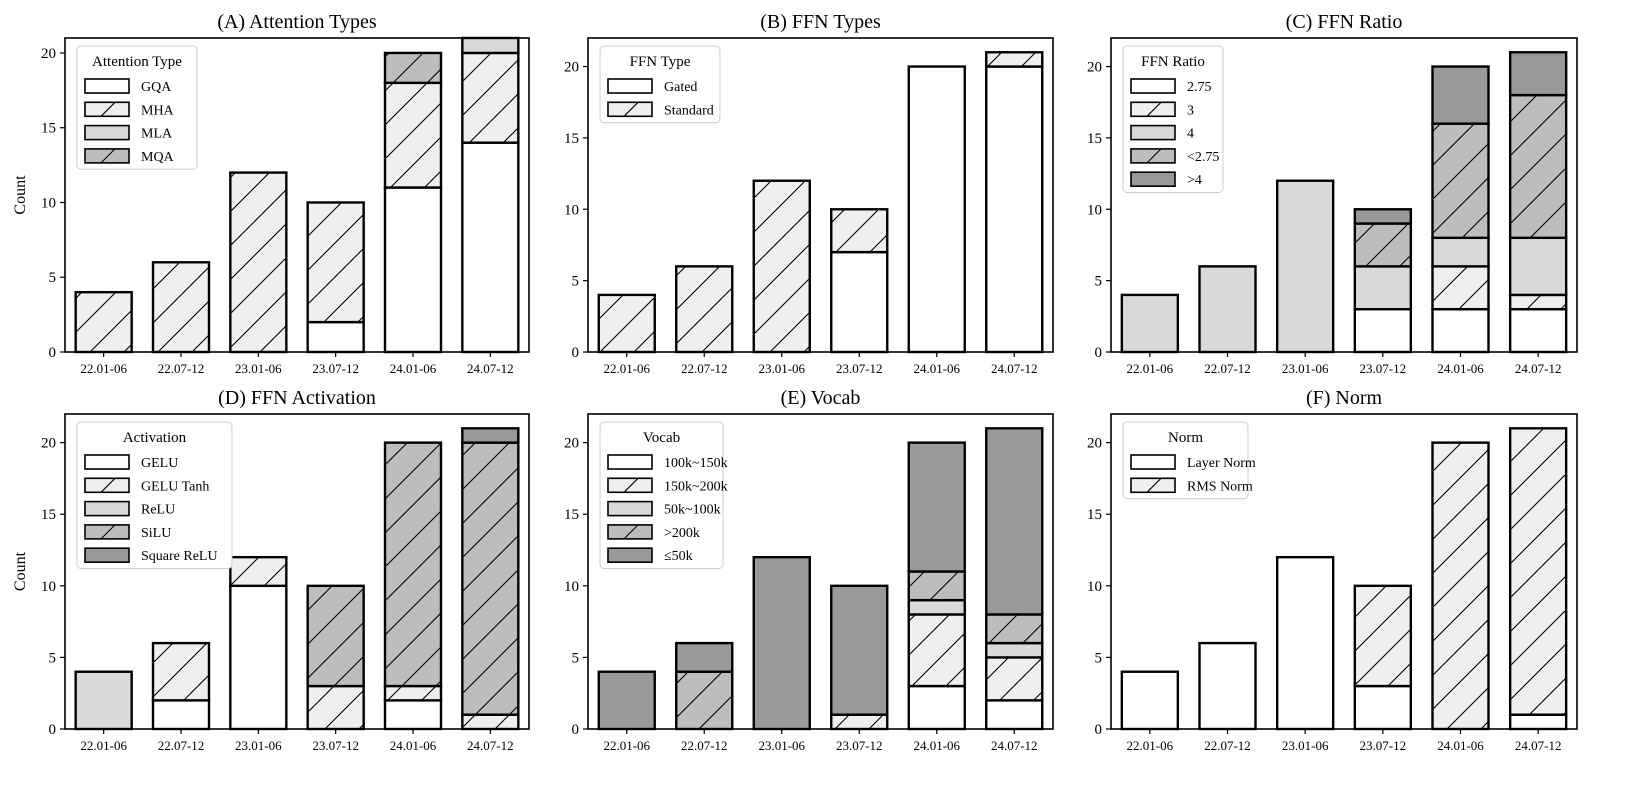  Describe the element at coordinates (137, 62) in the screenshot. I see `legend-title: Attention Type` at that location.